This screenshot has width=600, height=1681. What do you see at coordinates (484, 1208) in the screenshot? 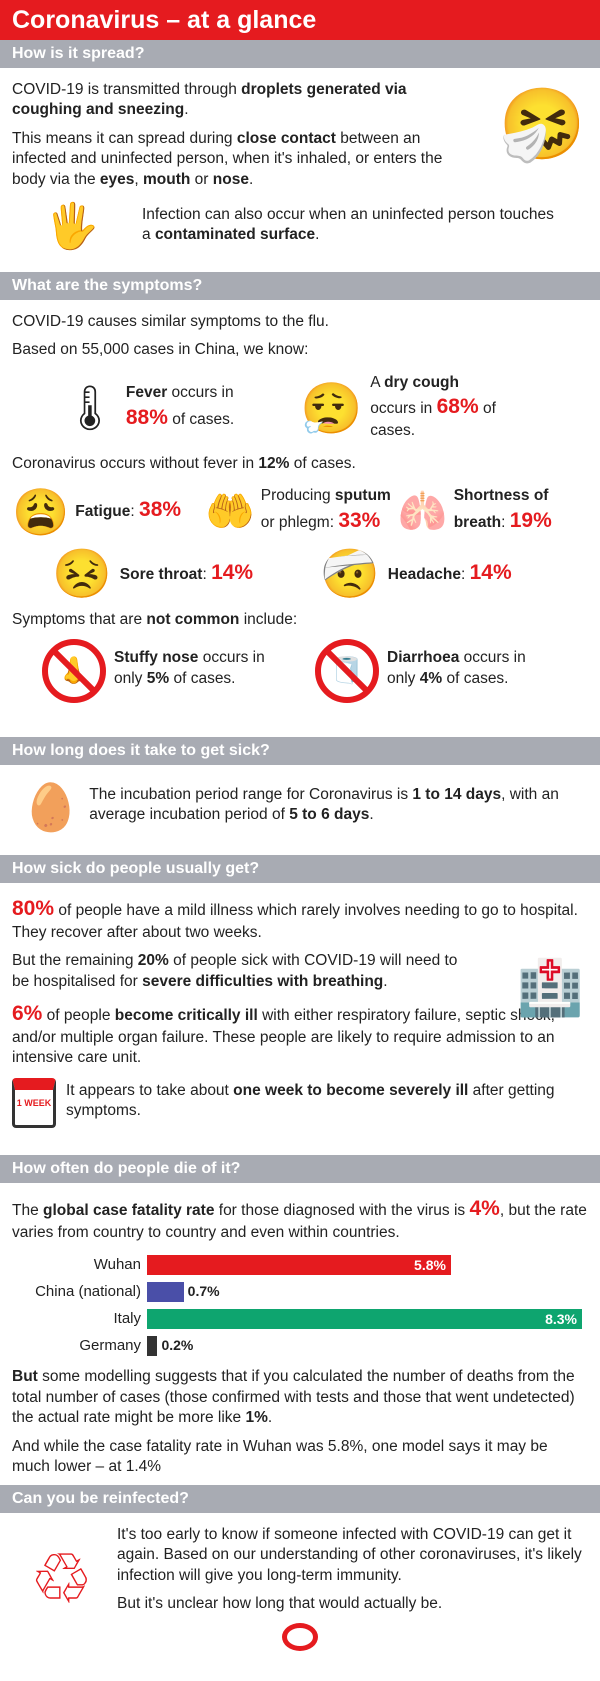
I see `highlight-stat: 4%` at bounding box center [484, 1208].